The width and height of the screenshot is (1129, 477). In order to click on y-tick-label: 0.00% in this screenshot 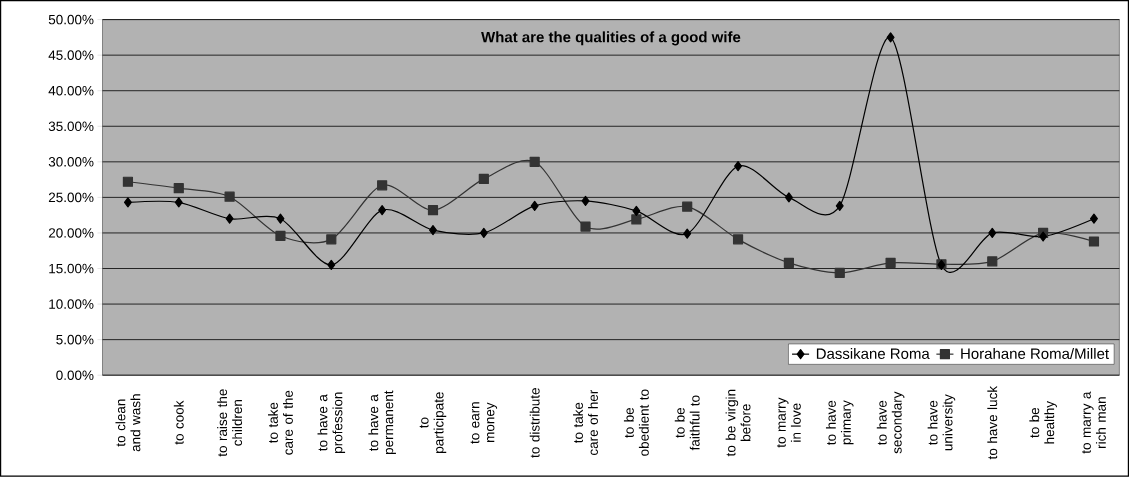, I will do `click(75, 375)`.